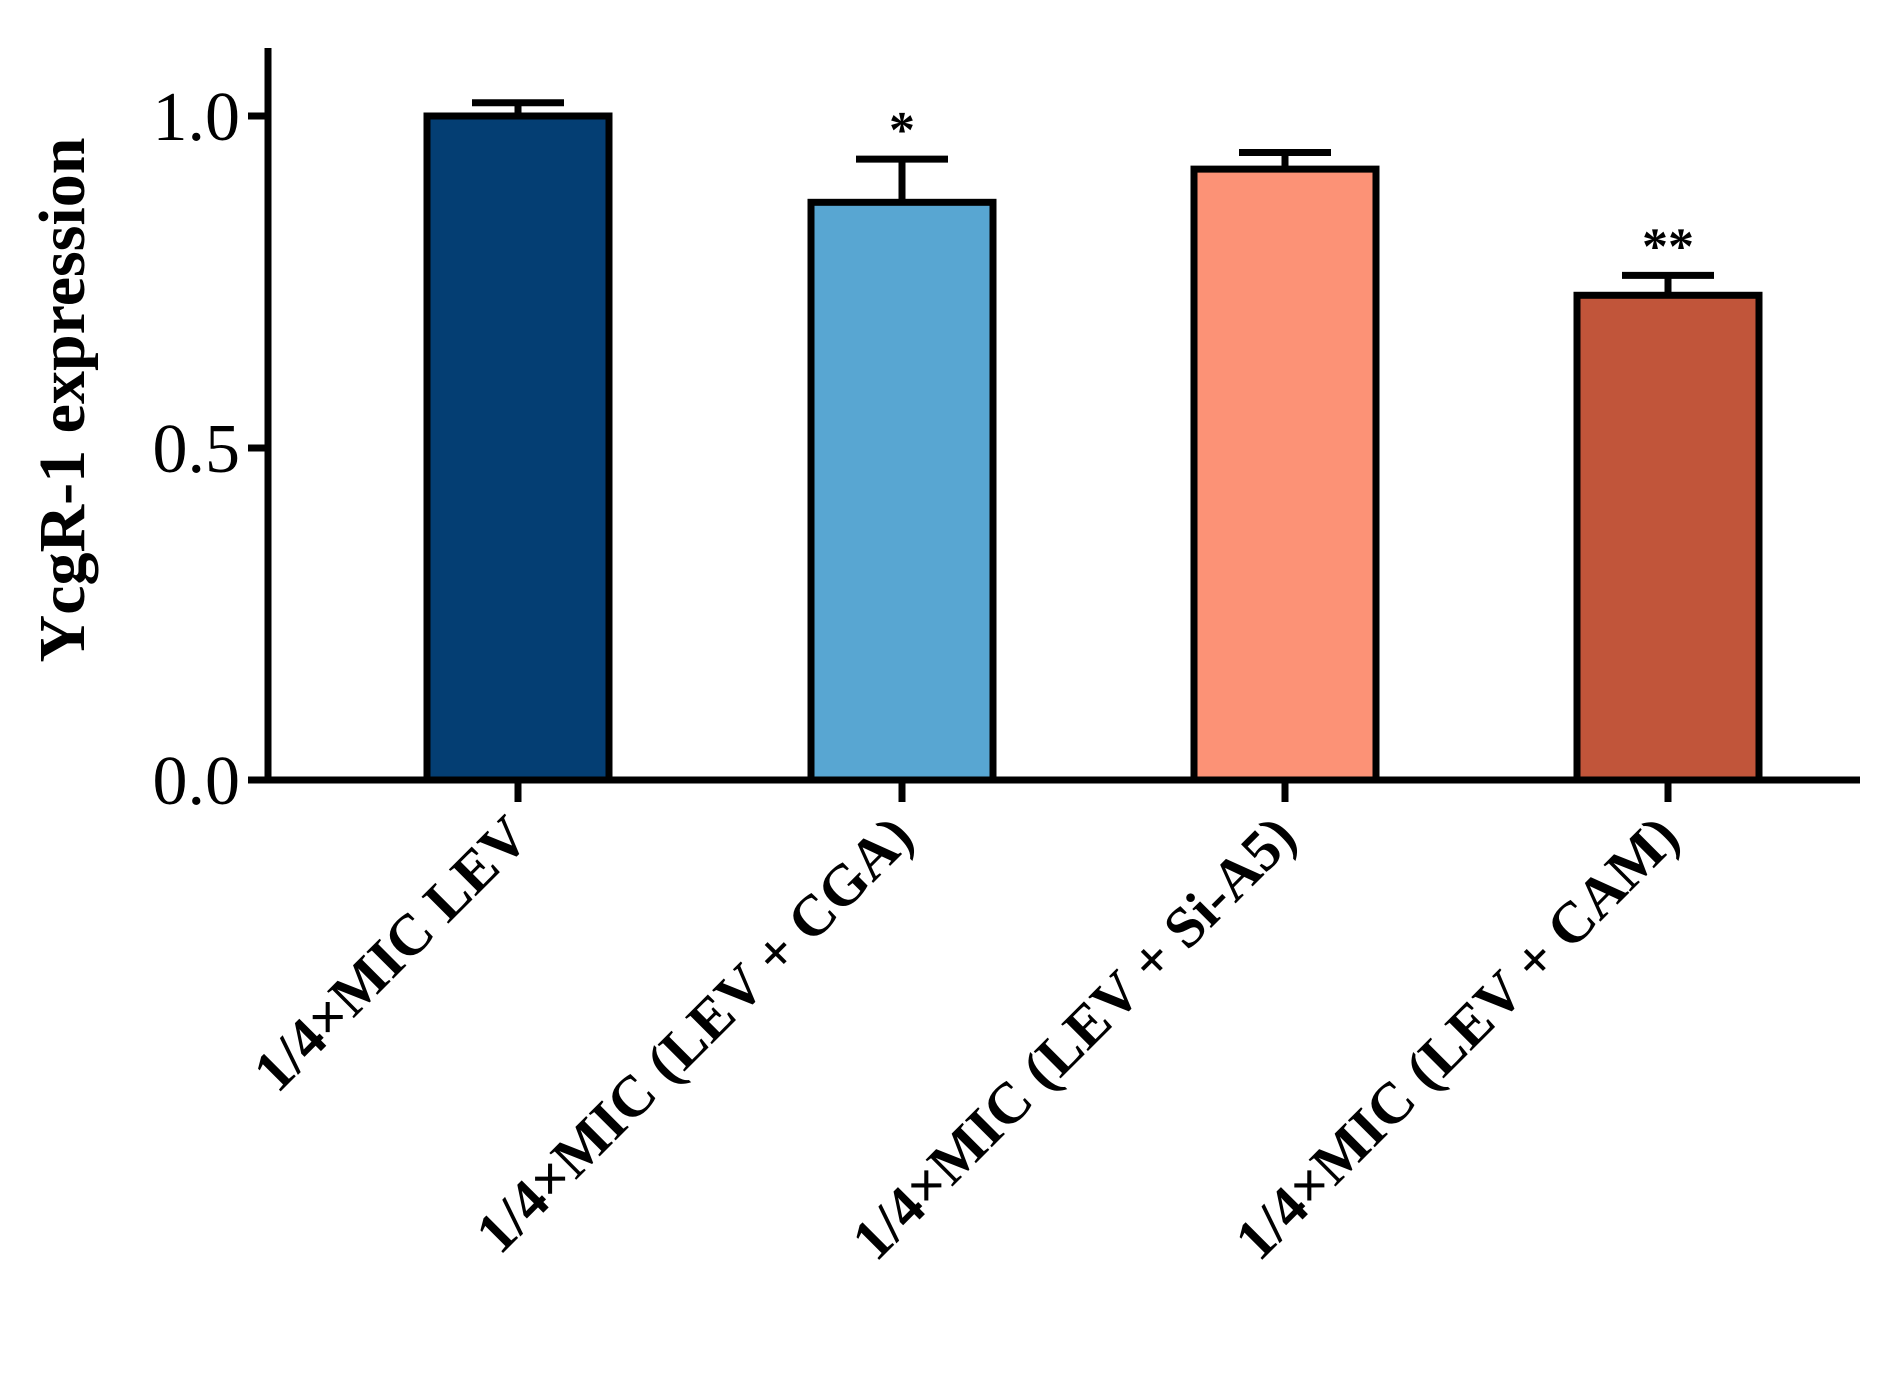 The width and height of the screenshot is (1892, 1388). I want to click on y-tick-label-1: 0.0, so click(197, 781).